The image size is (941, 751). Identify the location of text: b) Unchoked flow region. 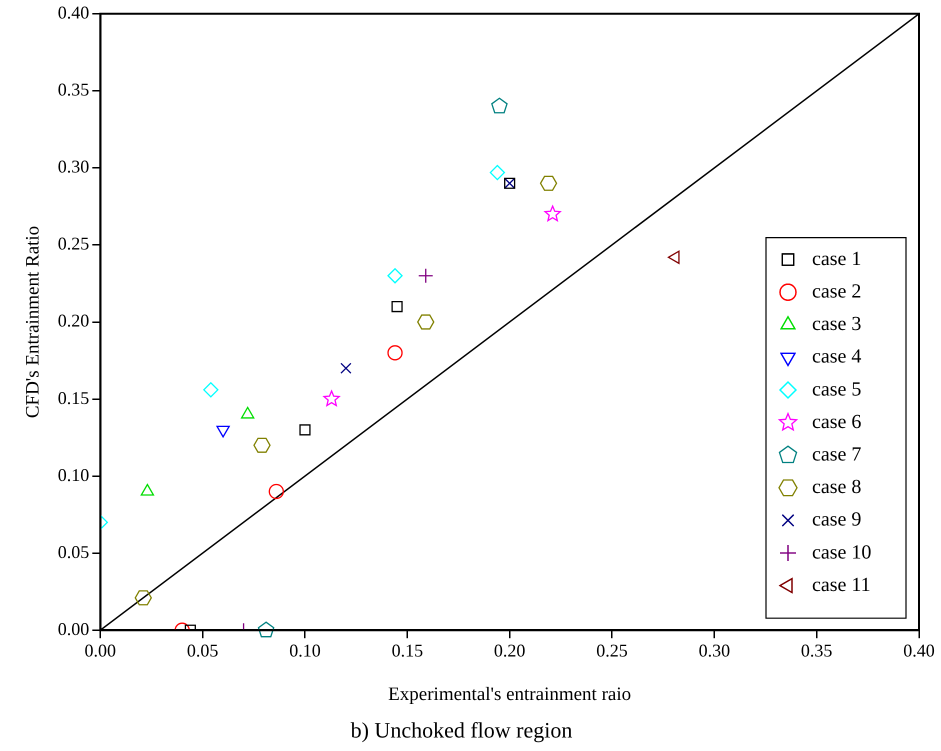
(461, 730).